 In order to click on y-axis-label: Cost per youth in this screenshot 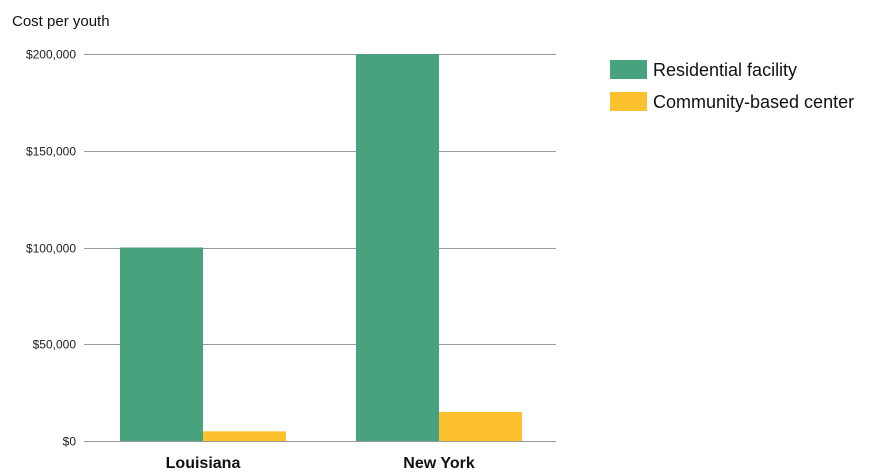, I will do `click(61, 21)`.